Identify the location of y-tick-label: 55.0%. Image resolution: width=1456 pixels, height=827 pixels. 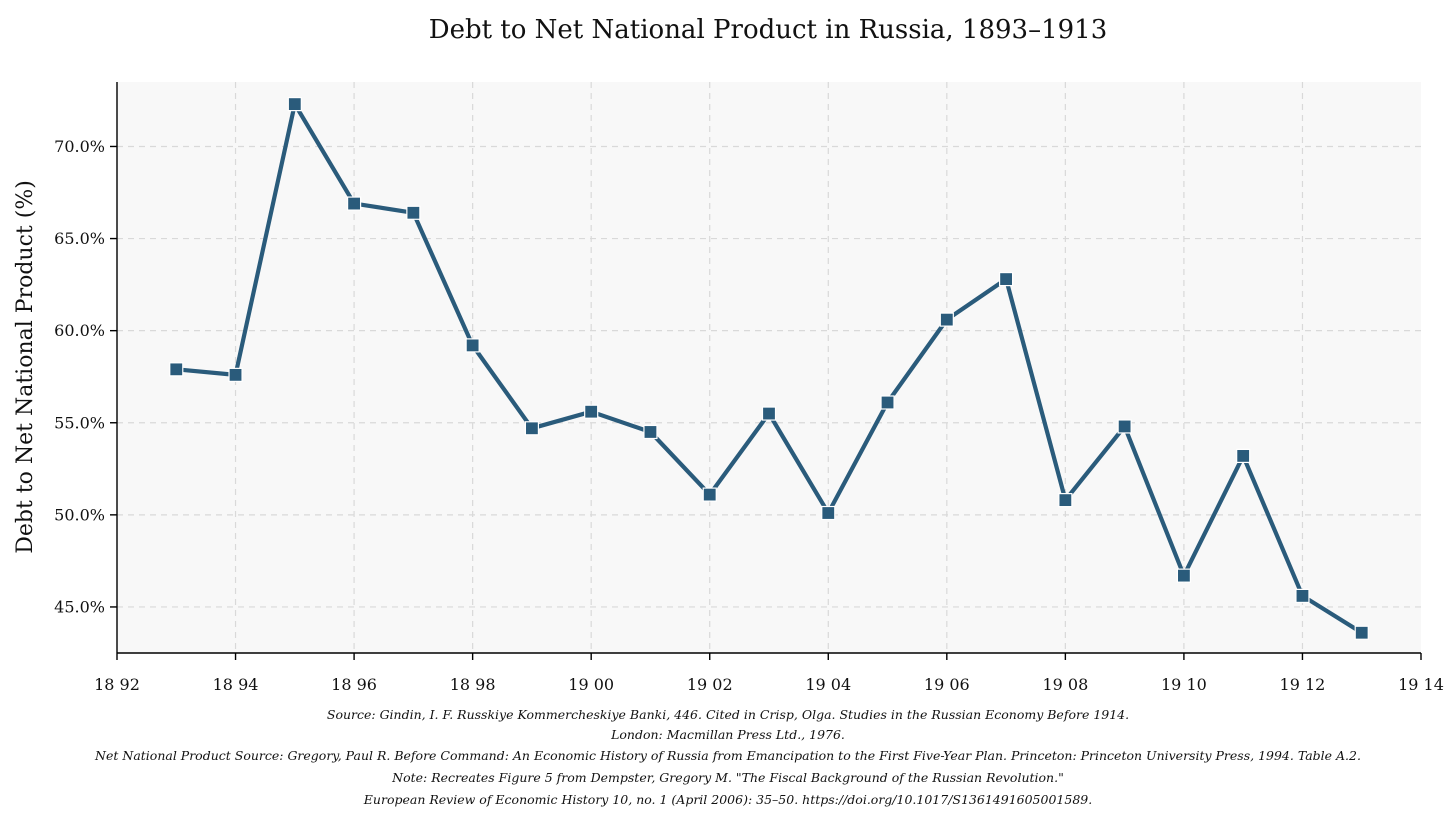
(79, 422).